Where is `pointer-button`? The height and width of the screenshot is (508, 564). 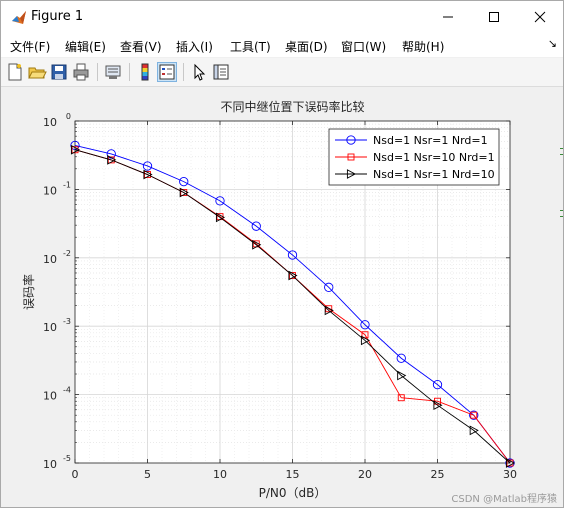
pointer-button is located at coordinates (199, 72).